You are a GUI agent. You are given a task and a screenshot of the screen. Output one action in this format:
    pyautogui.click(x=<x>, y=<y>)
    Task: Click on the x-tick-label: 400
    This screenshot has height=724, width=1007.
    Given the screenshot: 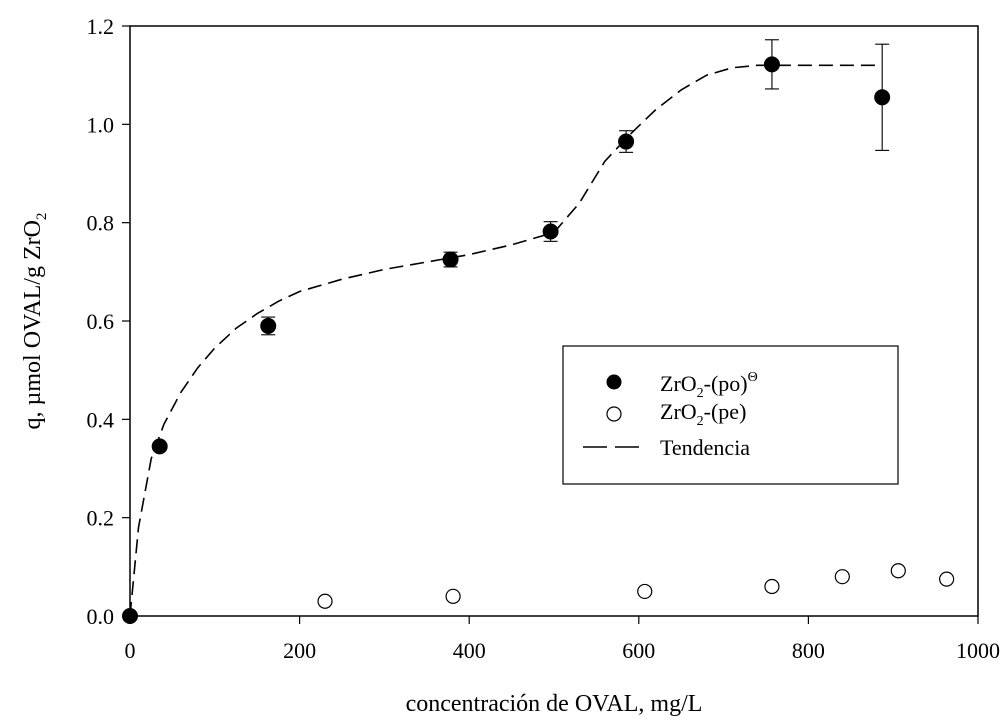 What is the action you would take?
    pyautogui.click(x=469, y=650)
    